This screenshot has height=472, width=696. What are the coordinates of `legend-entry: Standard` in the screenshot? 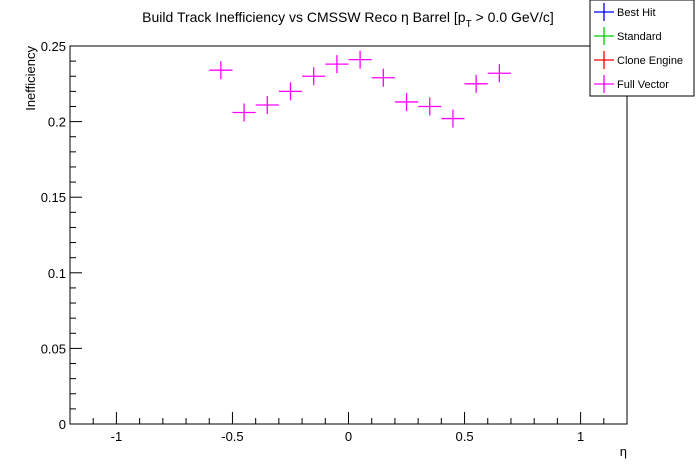 It's located at (628, 36).